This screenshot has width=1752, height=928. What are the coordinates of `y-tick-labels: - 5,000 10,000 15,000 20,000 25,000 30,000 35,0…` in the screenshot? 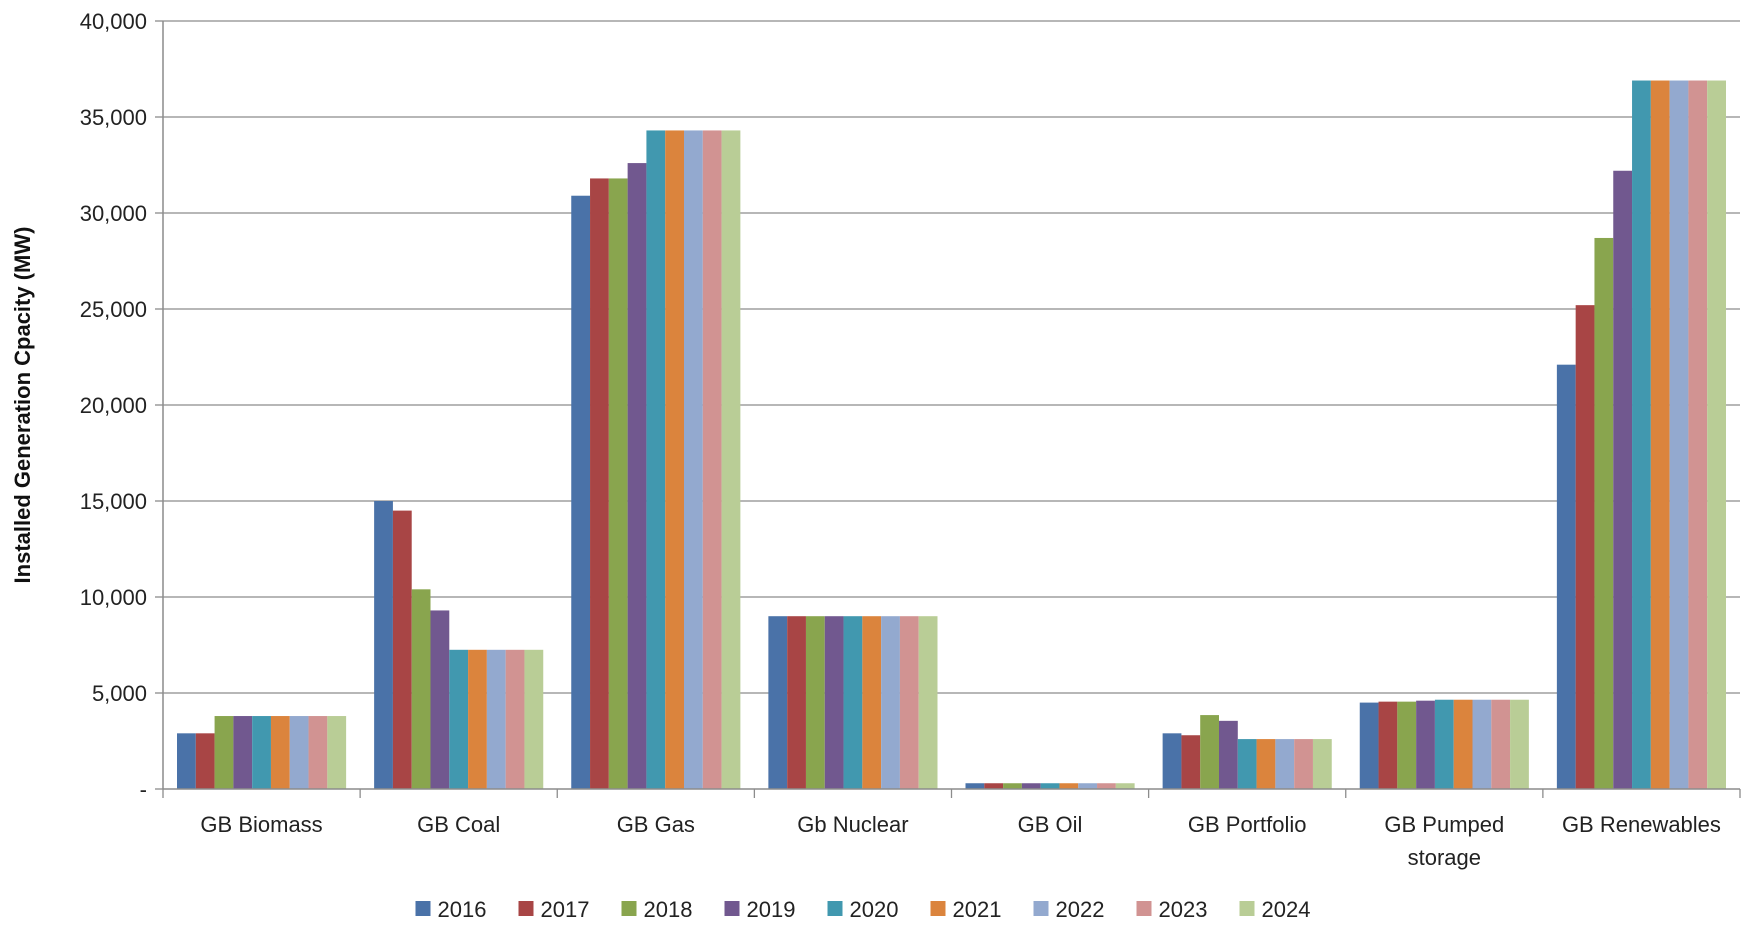 It's located at (113, 405).